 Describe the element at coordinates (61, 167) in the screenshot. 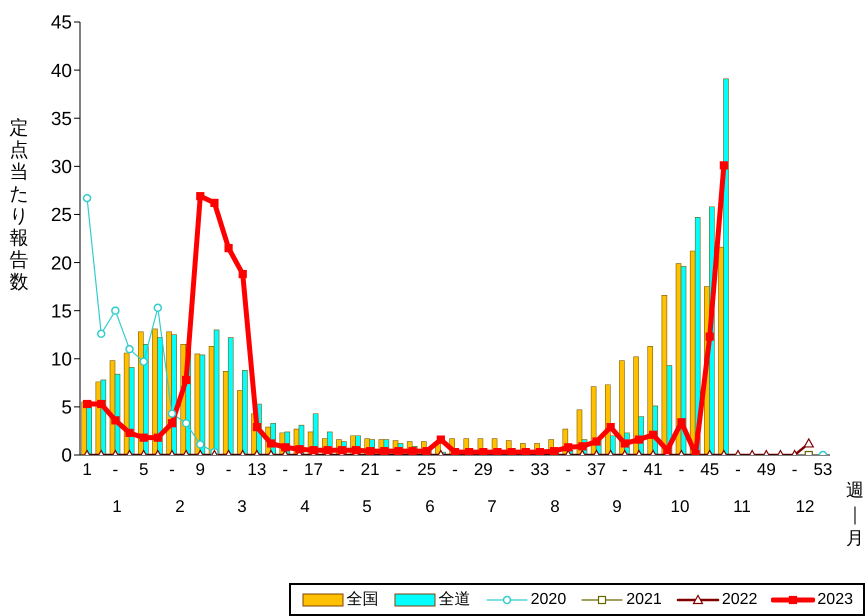

I see `y-tick-label: 30` at that location.